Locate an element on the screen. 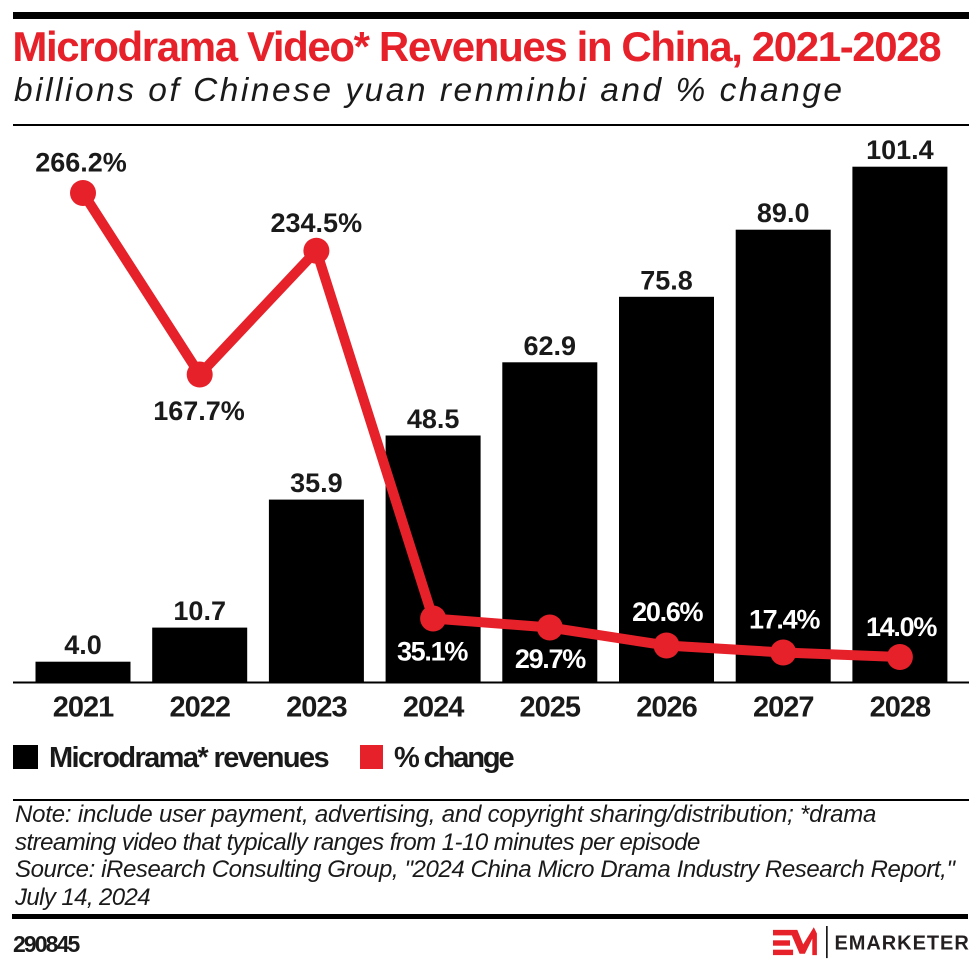 Image resolution: width=980 pixels, height=971 pixels. svg-text: 62.9 is located at coordinates (550, 346).